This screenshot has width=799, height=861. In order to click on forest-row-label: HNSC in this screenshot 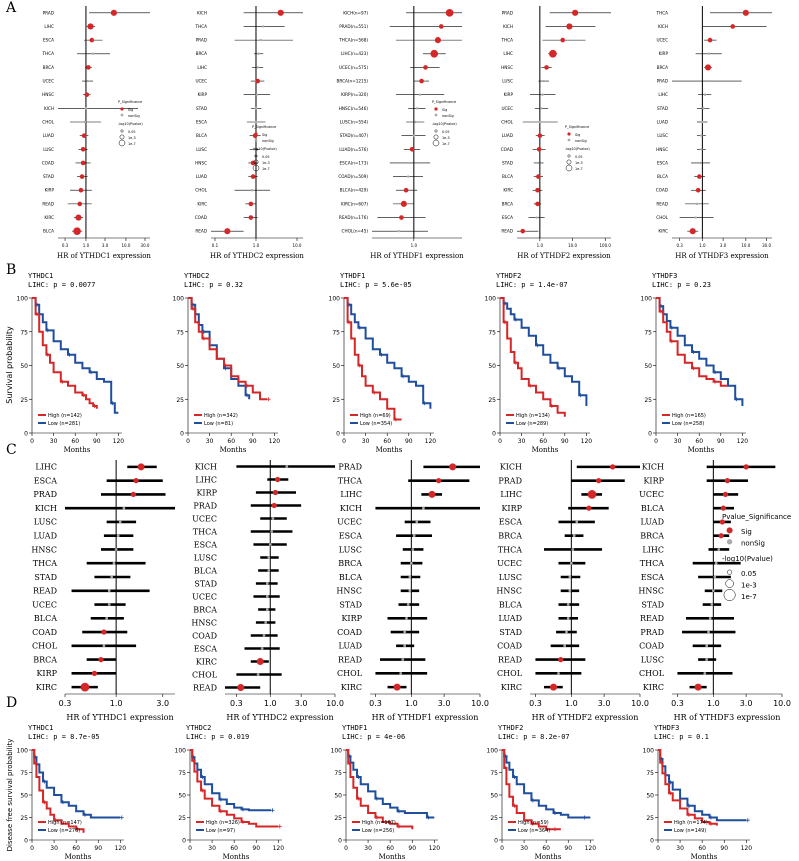, I will do `click(201, 162)`.